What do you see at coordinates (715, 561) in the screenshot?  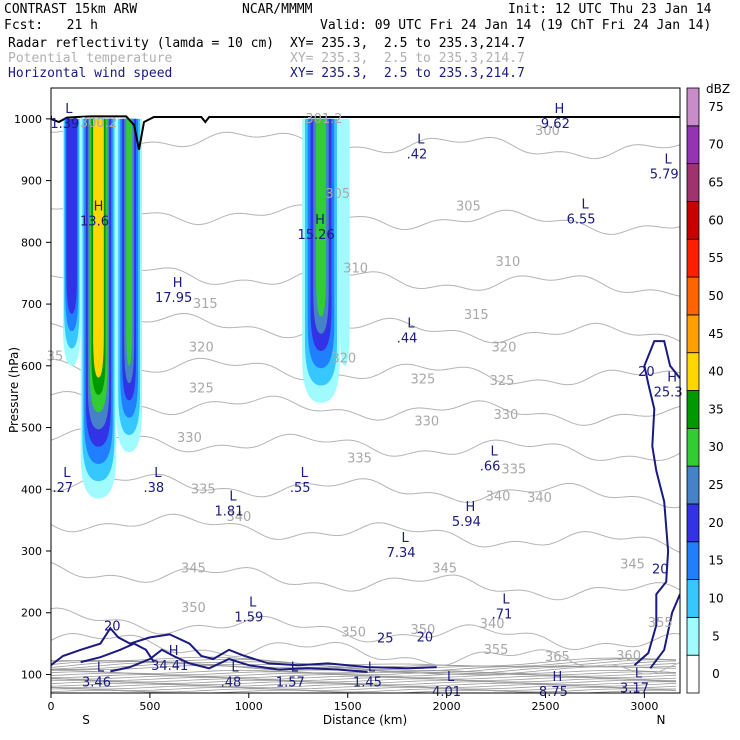 I see `colorbar-tick-label: 15` at bounding box center [715, 561].